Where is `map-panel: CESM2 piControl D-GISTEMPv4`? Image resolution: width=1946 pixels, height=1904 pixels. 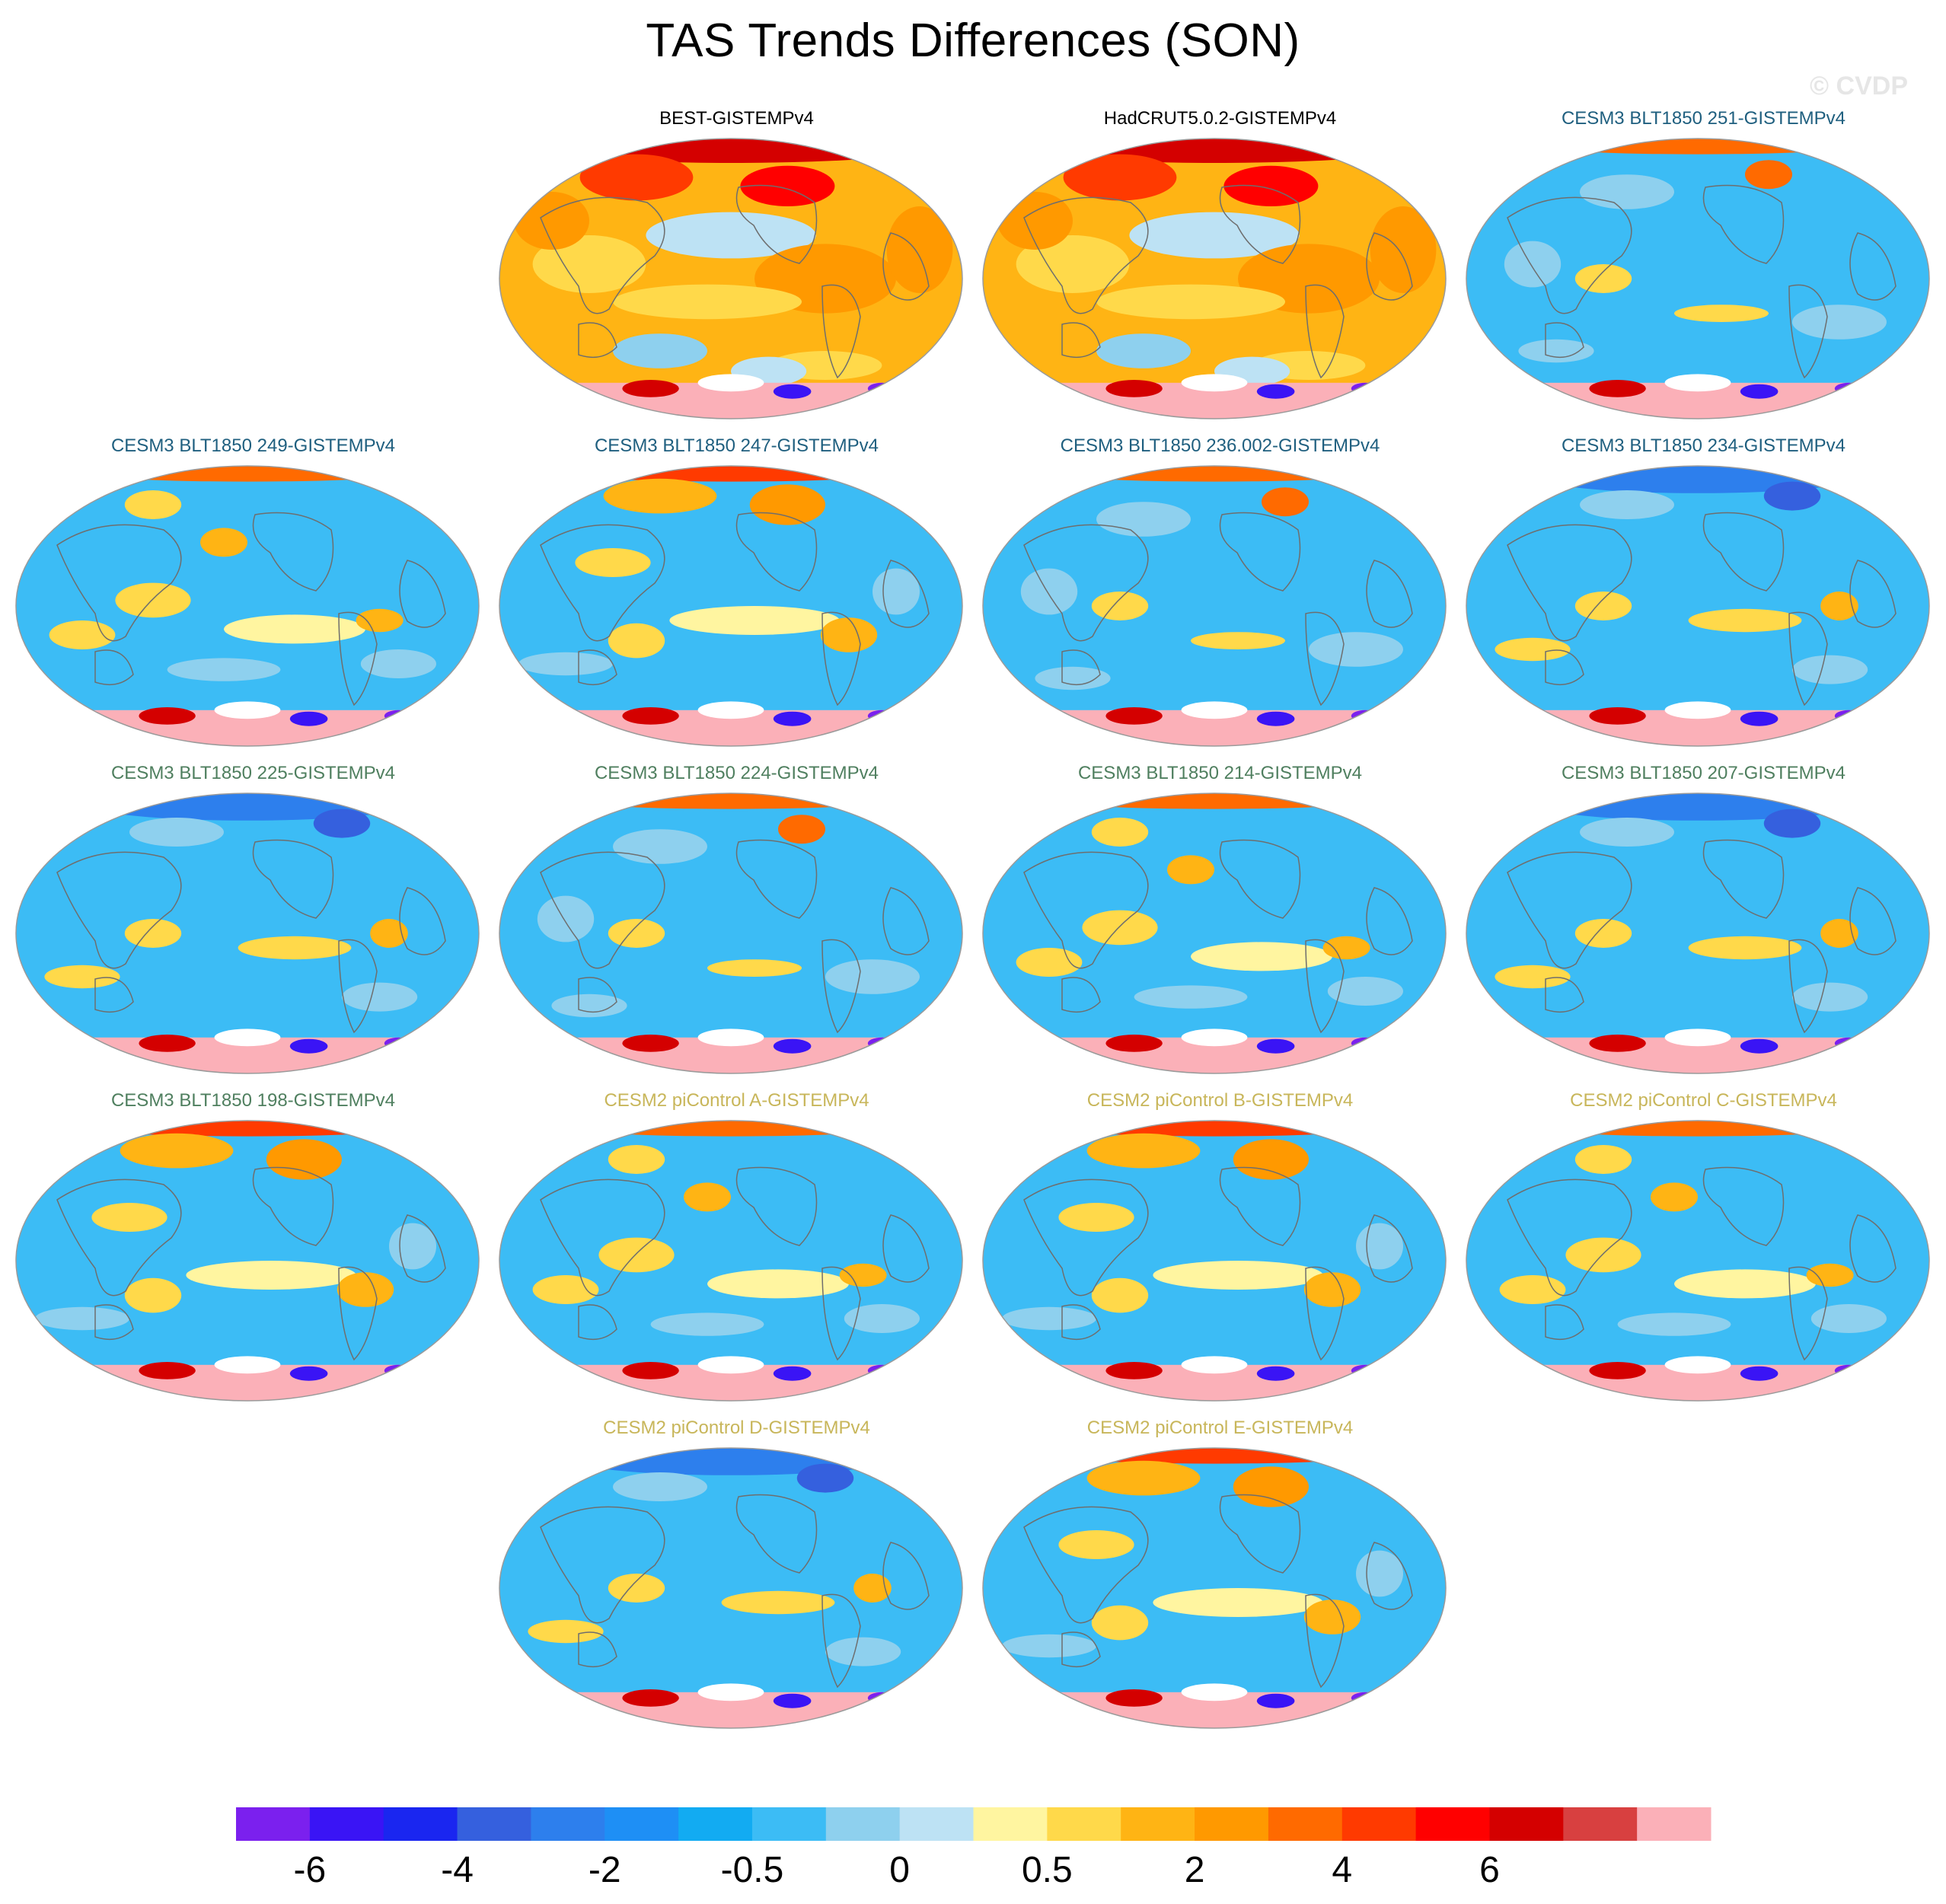
map-panel: CESM2 piControl D-GISTEMPv4 is located at coordinates (736, 1581).